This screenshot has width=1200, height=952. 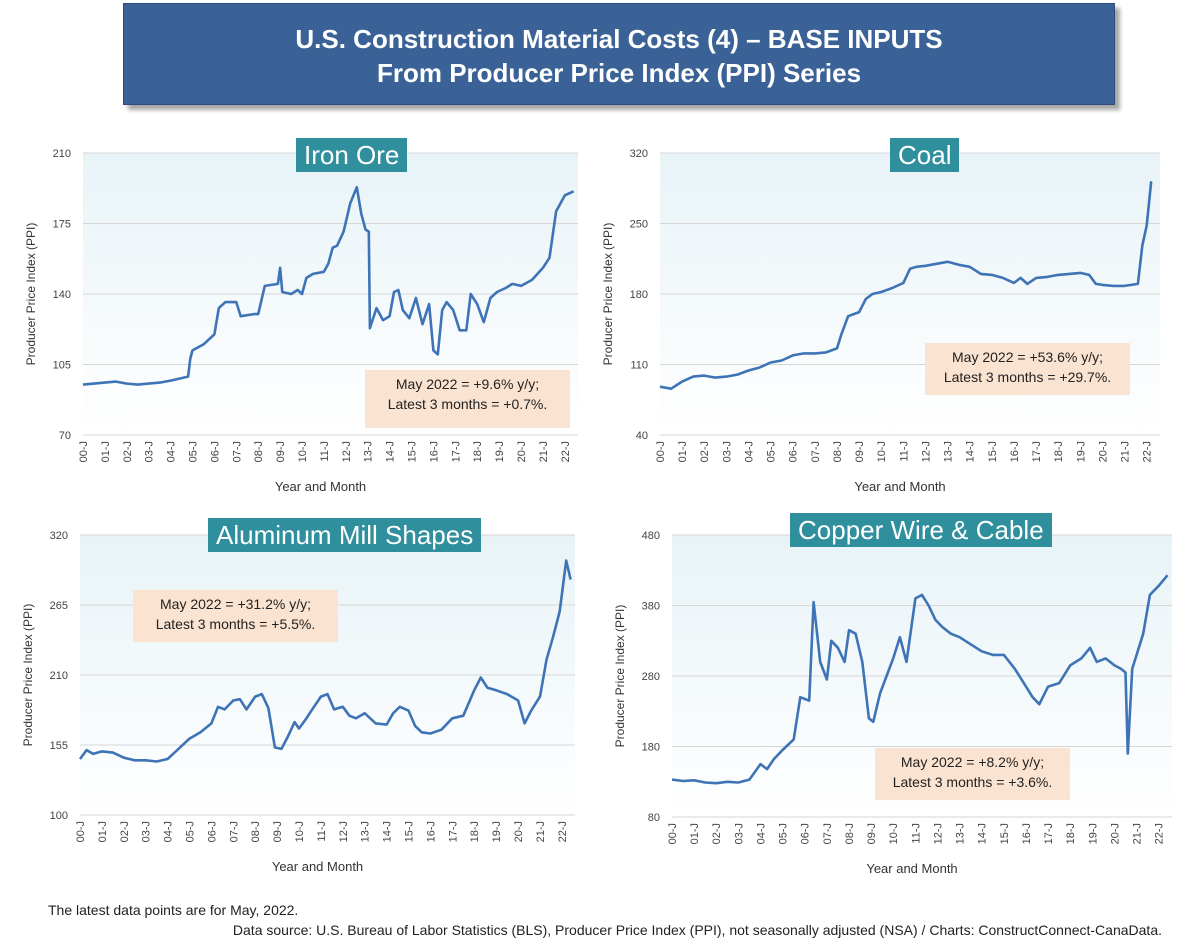 What do you see at coordinates (639, 366) in the screenshot?
I see `y-tick-label: 110` at bounding box center [639, 366].